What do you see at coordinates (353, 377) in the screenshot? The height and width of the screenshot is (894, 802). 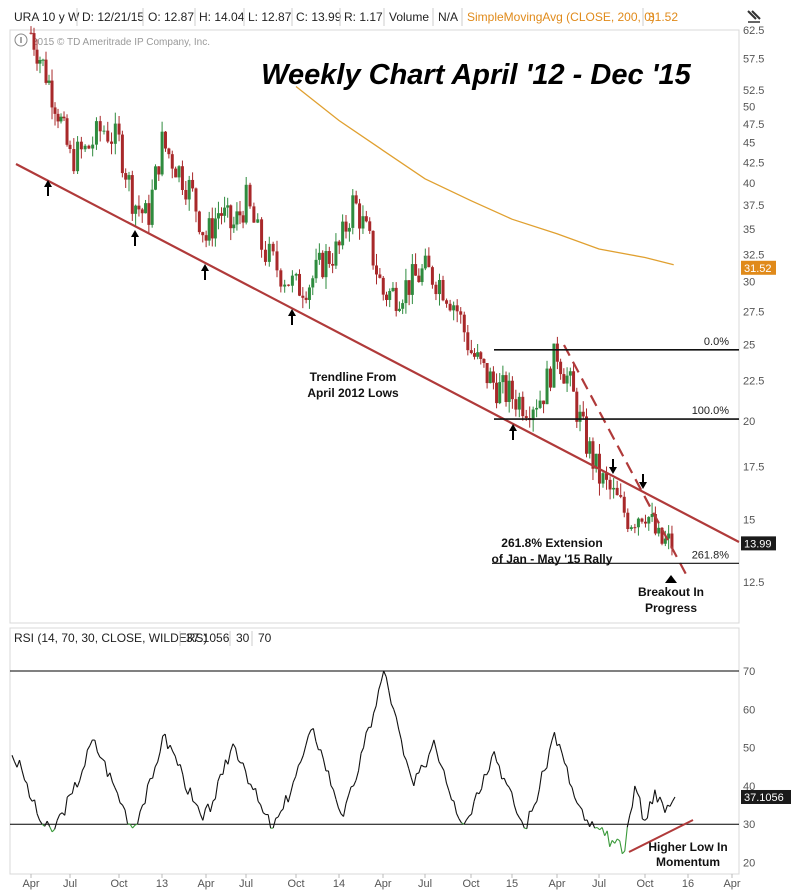 I see `annotation-text: Trendline From` at bounding box center [353, 377].